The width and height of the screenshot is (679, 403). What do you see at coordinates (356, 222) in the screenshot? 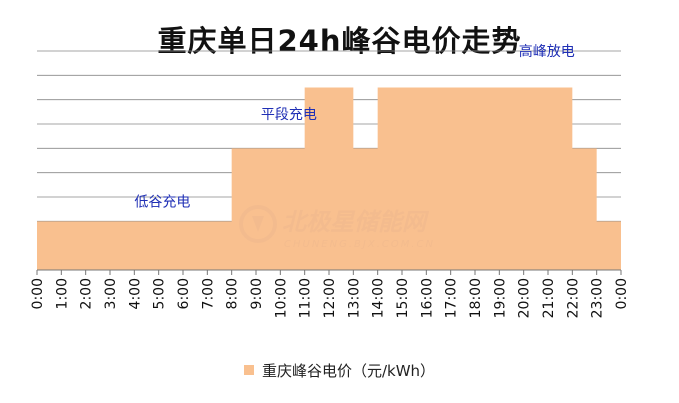
I see `watermark-text: 北极星储能网` at bounding box center [356, 222].